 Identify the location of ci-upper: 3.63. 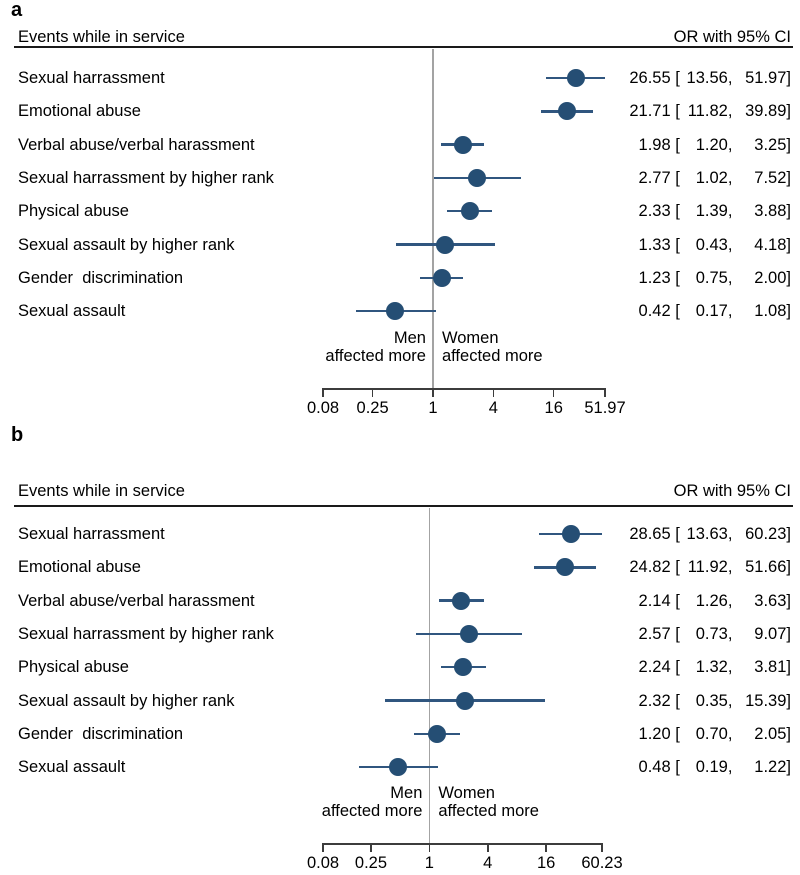
(770, 600).